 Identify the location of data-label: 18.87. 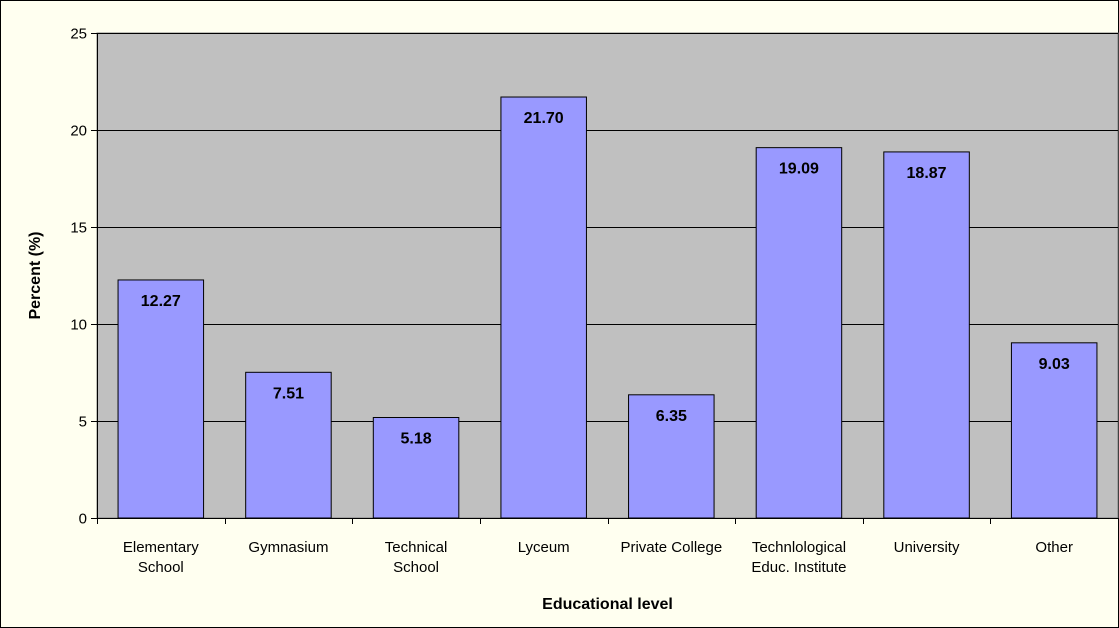
(927, 173).